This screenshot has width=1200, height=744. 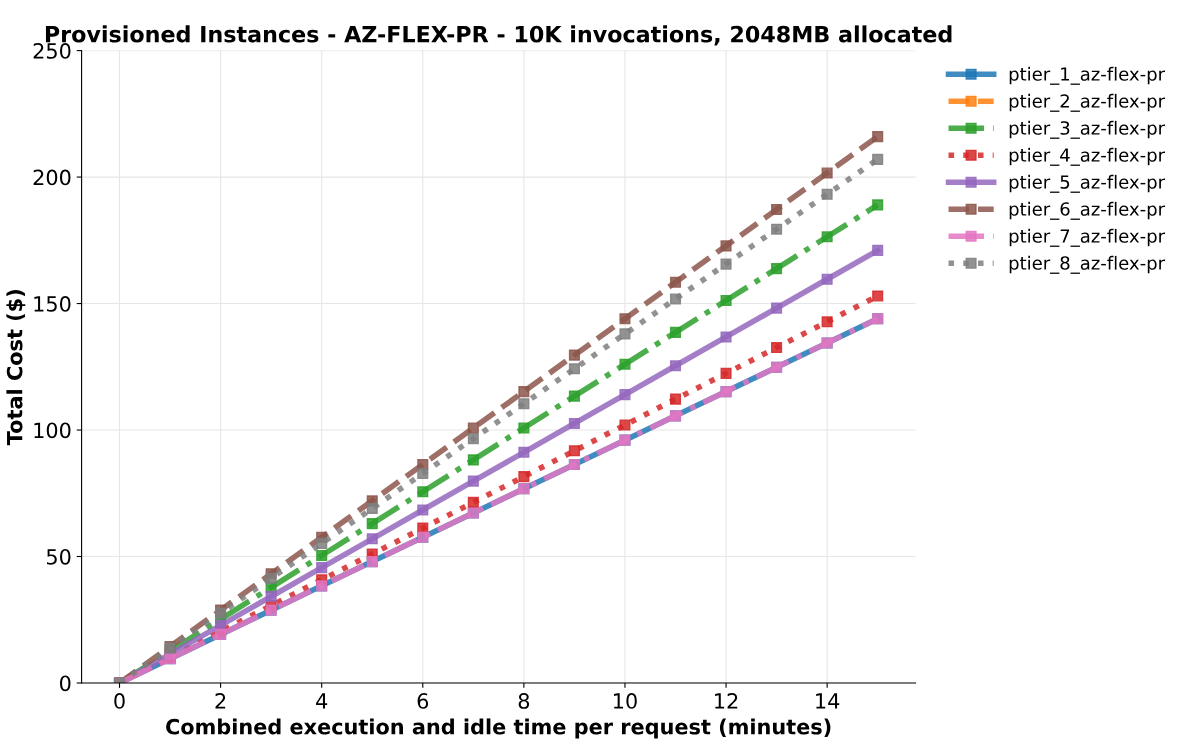 What do you see at coordinates (1087, 102) in the screenshot?
I see `legend-label: ptier_2_az-flex-pr` at bounding box center [1087, 102].